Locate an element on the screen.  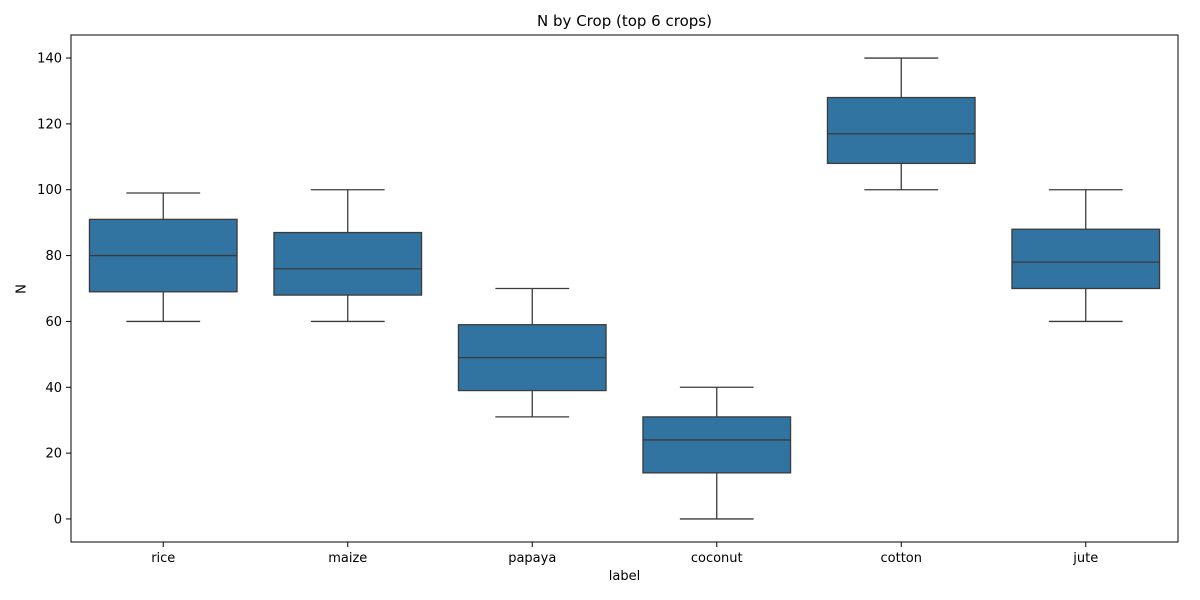
x-axis-label: label is located at coordinates (624, 576).